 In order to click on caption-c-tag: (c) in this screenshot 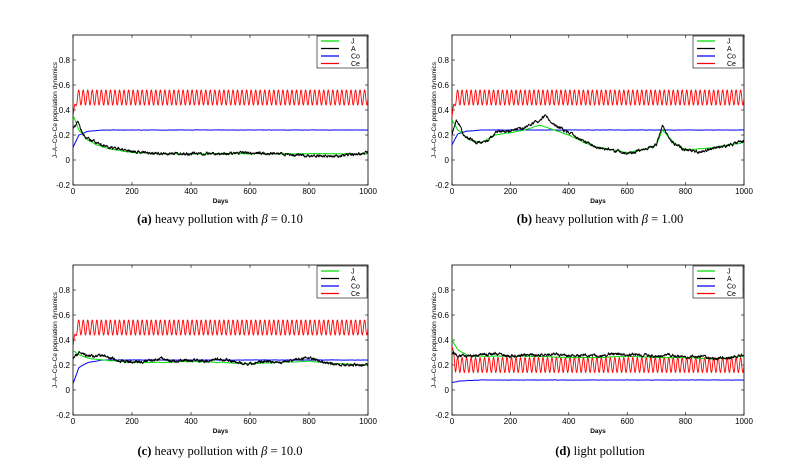, I will do `click(144, 451)`.